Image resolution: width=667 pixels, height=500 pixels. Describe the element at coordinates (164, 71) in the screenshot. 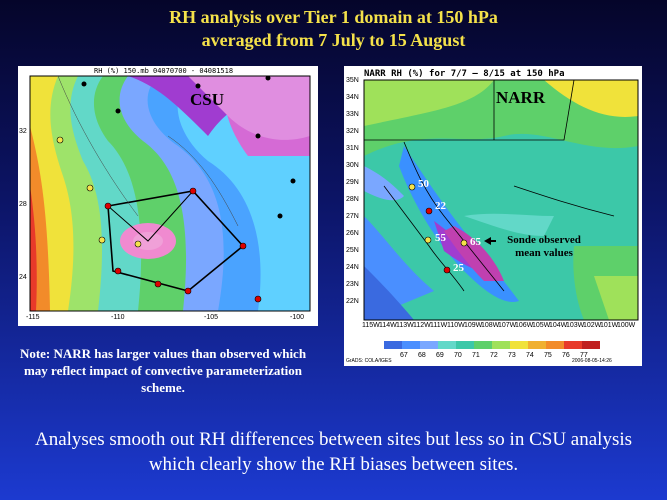

I see `csu-map-header: RH (%) 150.mb 04070700 - 04081518` at that location.